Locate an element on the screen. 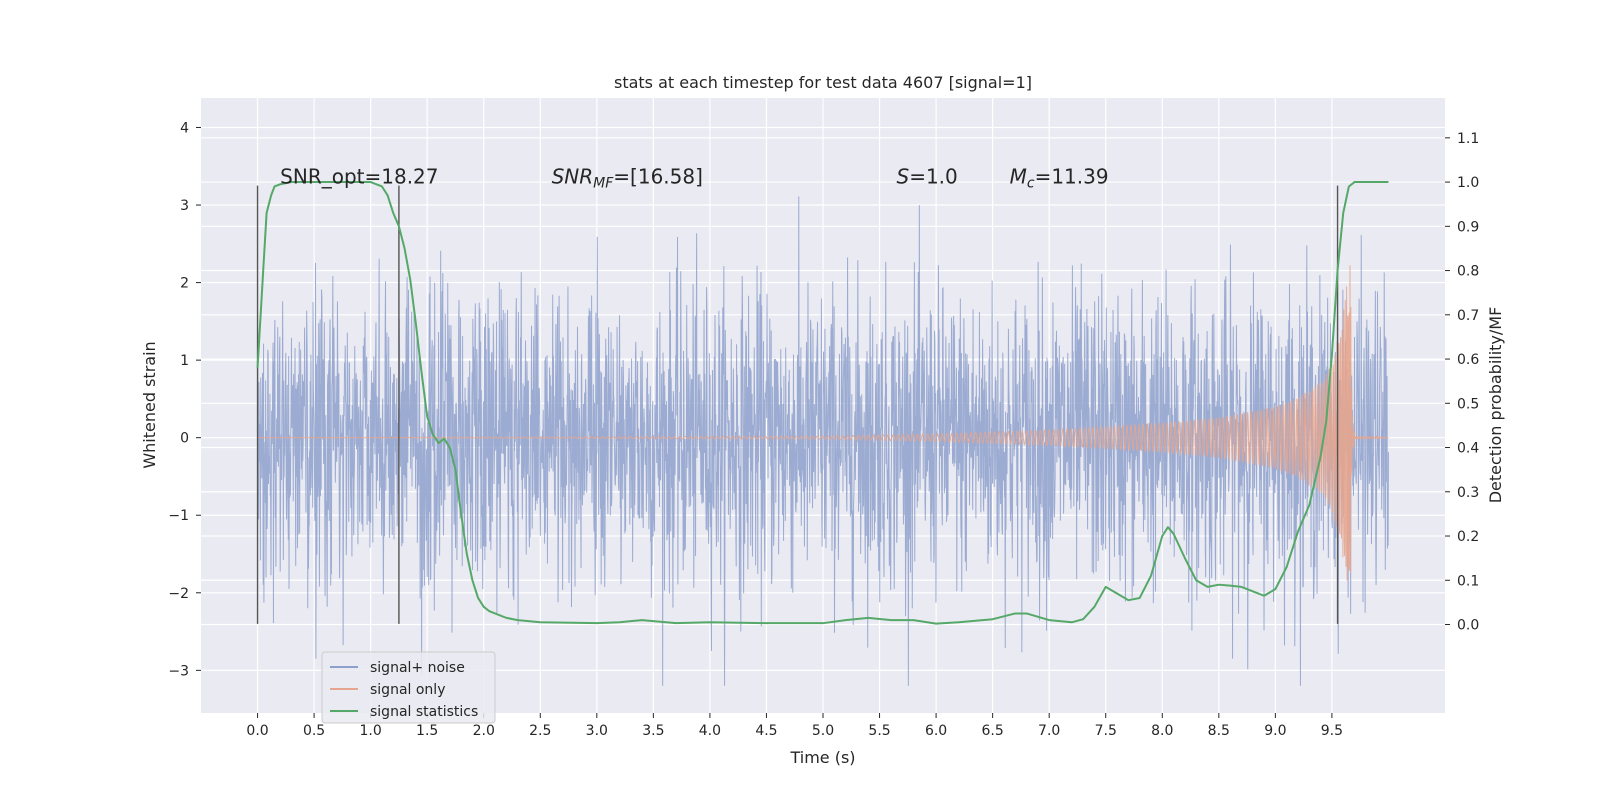 This screenshot has height=800, width=1600. legend-label: signal only is located at coordinates (407, 690).